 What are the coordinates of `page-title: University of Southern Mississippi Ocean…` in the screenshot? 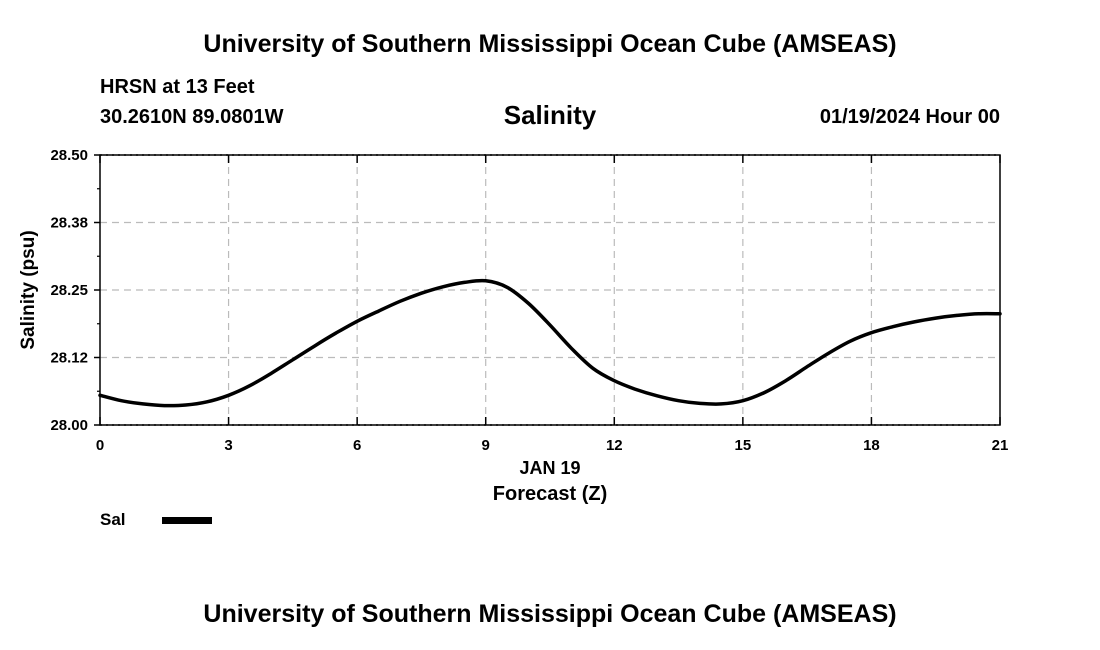 It's located at (550, 44).